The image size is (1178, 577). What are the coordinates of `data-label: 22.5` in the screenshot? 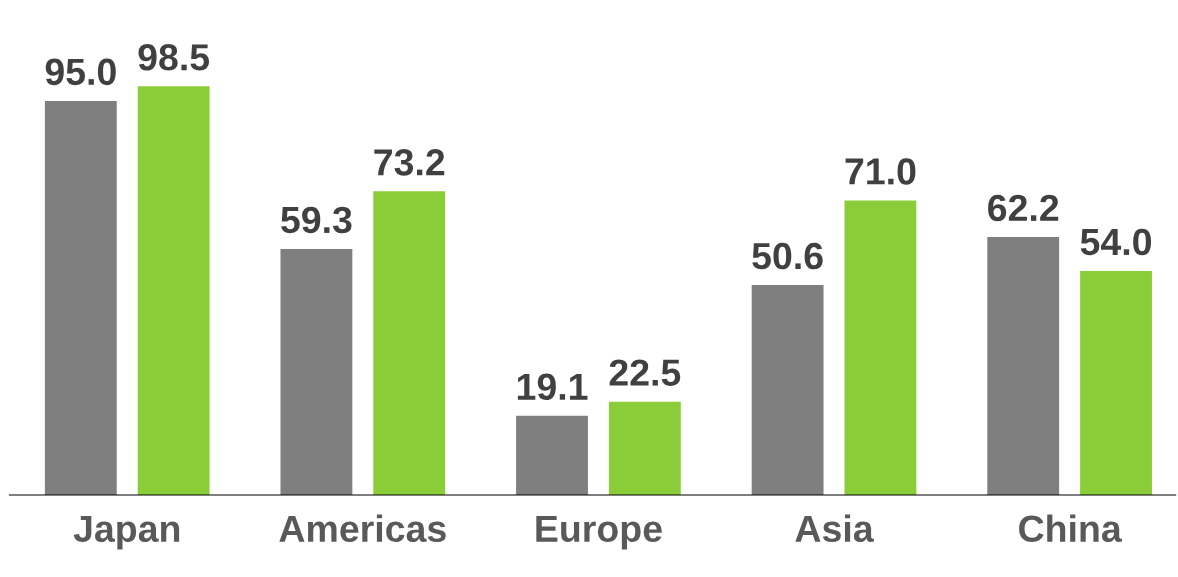 It's located at (645, 372).